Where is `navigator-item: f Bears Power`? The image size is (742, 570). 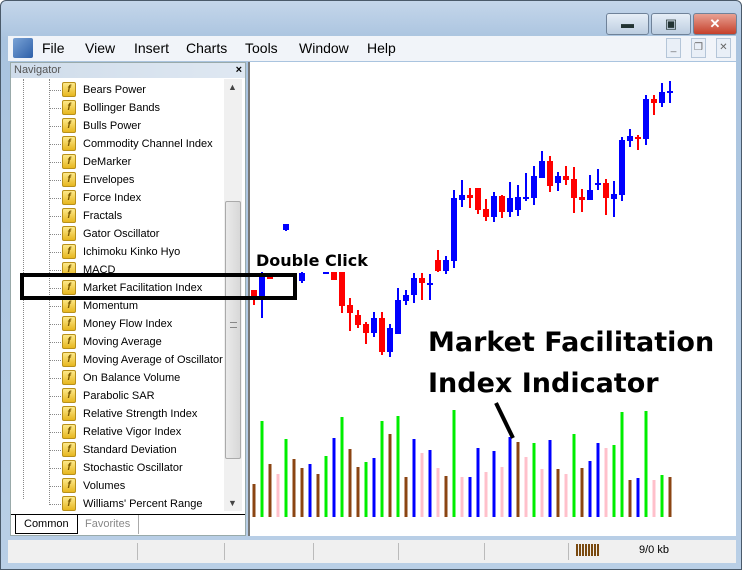 navigator-item: f Bears Power is located at coordinates (117, 90).